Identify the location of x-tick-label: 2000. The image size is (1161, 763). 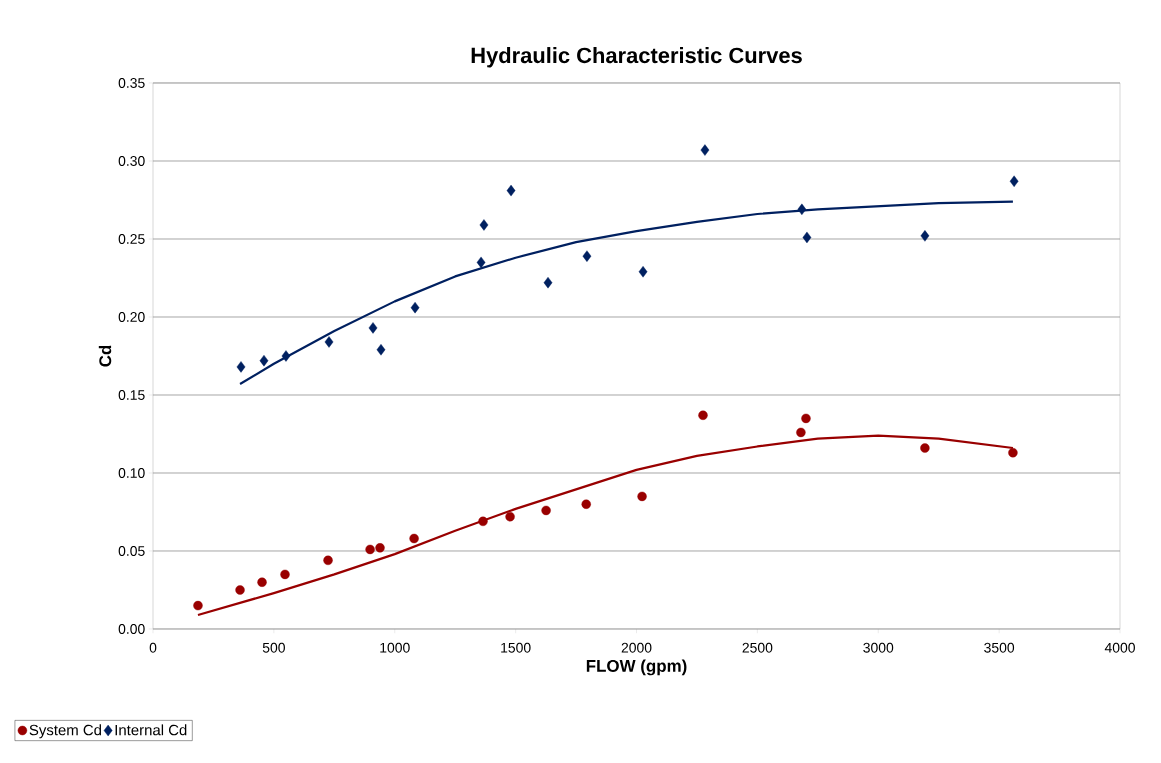
(636, 647).